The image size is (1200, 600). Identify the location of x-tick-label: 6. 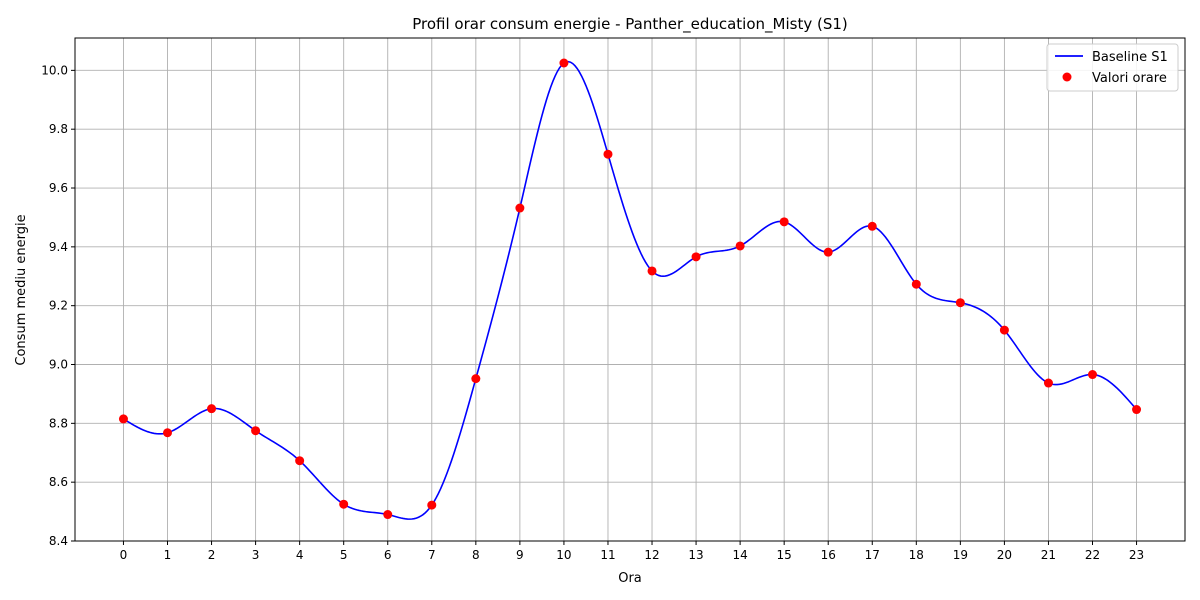
(388, 555).